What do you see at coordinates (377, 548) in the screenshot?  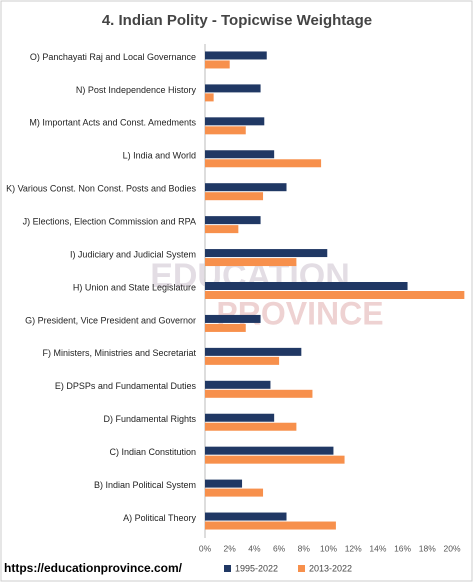 I see `x-tick-label: 14%` at bounding box center [377, 548].